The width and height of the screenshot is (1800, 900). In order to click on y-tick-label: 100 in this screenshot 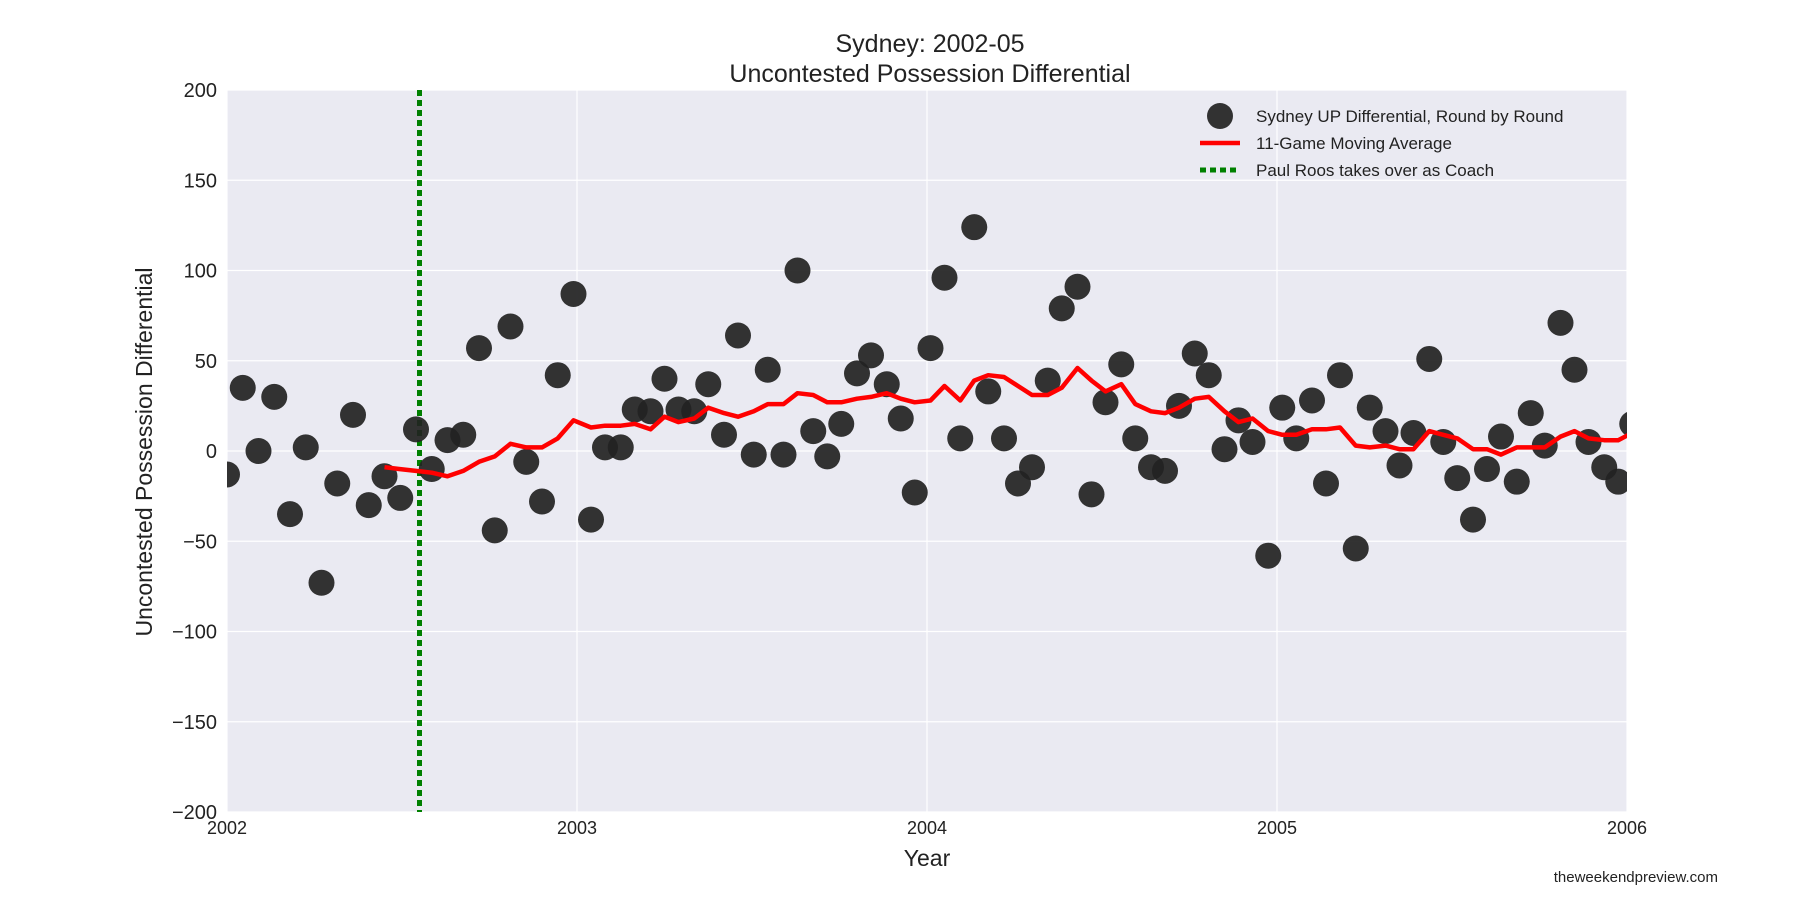, I will do `click(200, 272)`.